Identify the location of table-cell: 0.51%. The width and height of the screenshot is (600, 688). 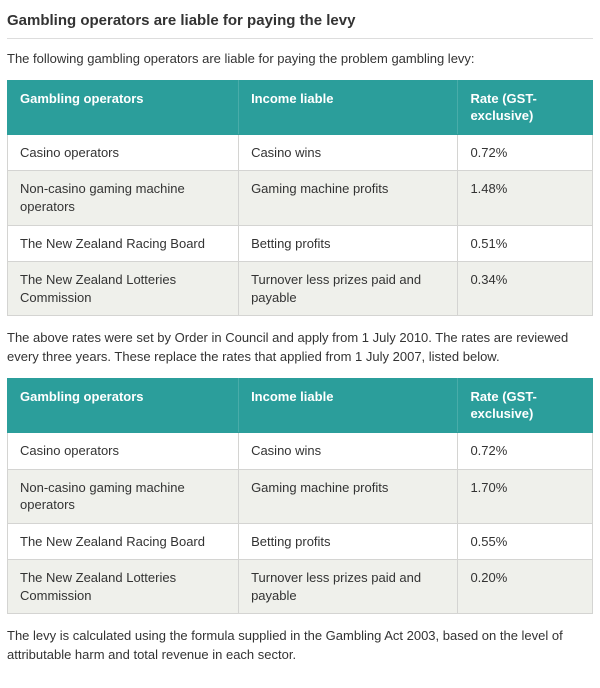
(525, 243).